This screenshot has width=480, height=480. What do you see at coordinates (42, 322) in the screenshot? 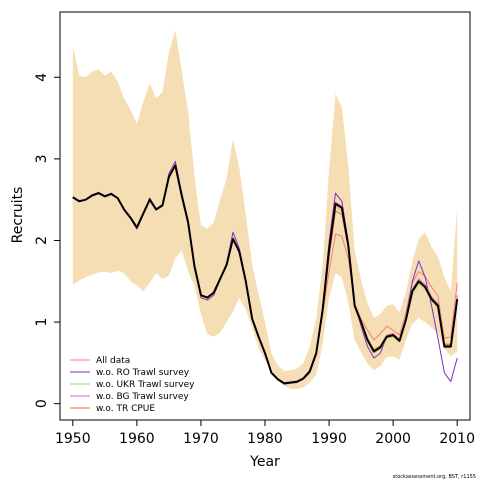
I see `y-tick-label: 1` at bounding box center [42, 322].